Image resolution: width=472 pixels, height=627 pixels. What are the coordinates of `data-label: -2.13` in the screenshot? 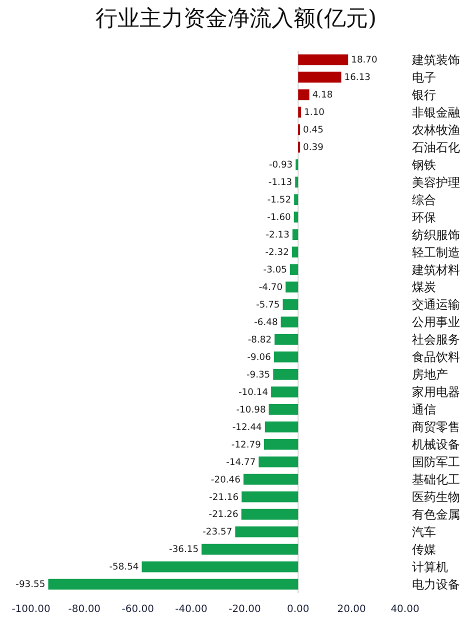 It's located at (278, 235).